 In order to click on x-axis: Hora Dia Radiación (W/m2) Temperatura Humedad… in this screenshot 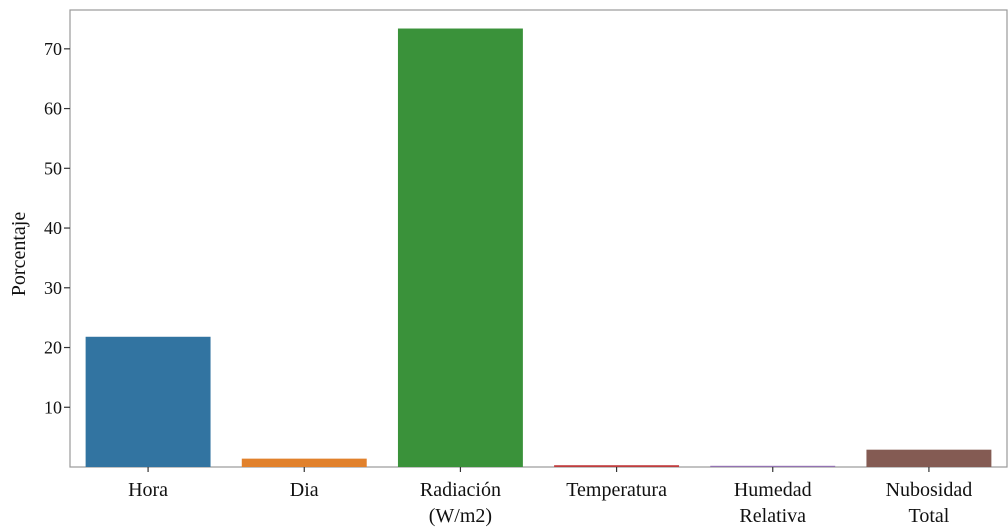, I will do `click(550, 497)`.